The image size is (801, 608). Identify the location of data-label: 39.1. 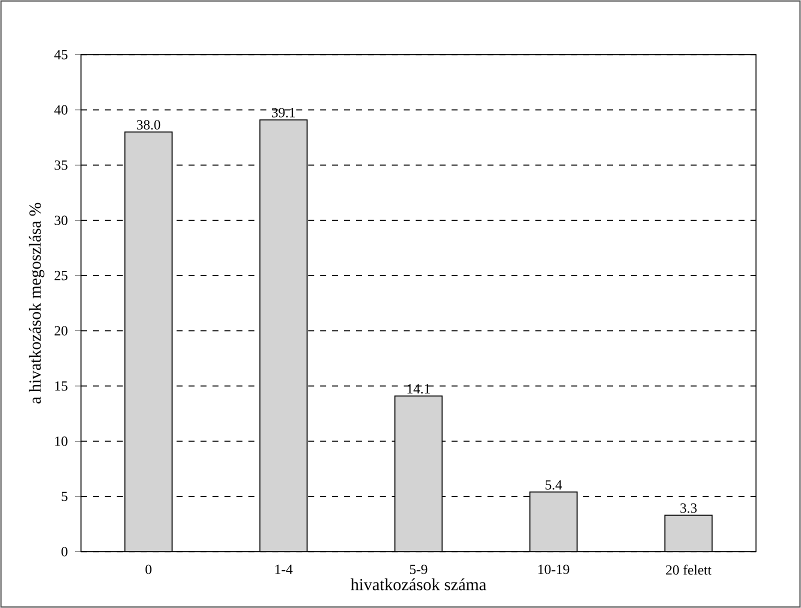
(283, 113).